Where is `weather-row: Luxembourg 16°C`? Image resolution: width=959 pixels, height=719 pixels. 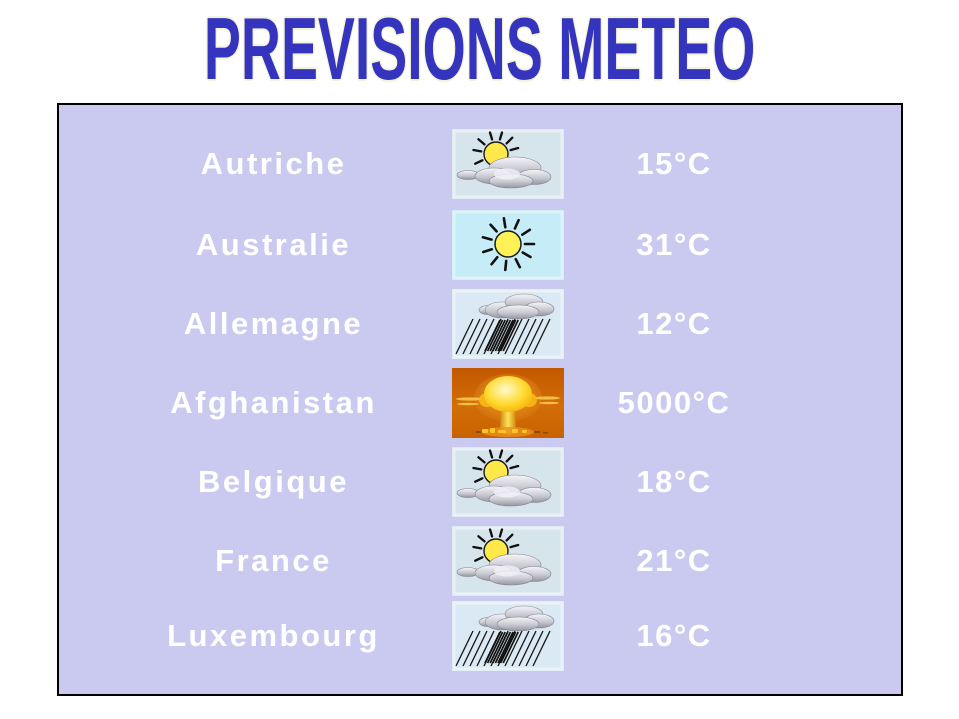 weather-row: Luxembourg 16°C is located at coordinates (480, 636).